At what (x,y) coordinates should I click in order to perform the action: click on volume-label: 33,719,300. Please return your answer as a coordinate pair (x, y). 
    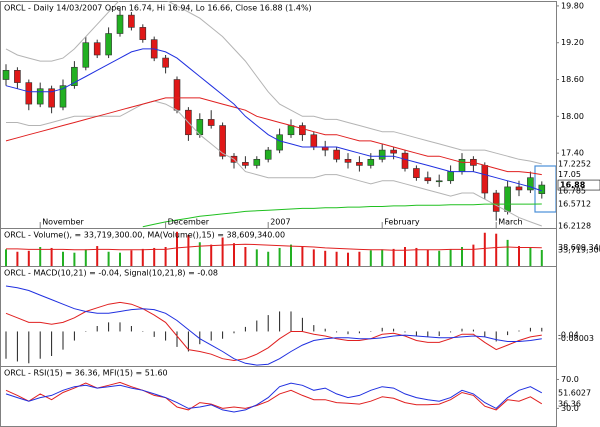
    Looking at the image, I should click on (579, 249).